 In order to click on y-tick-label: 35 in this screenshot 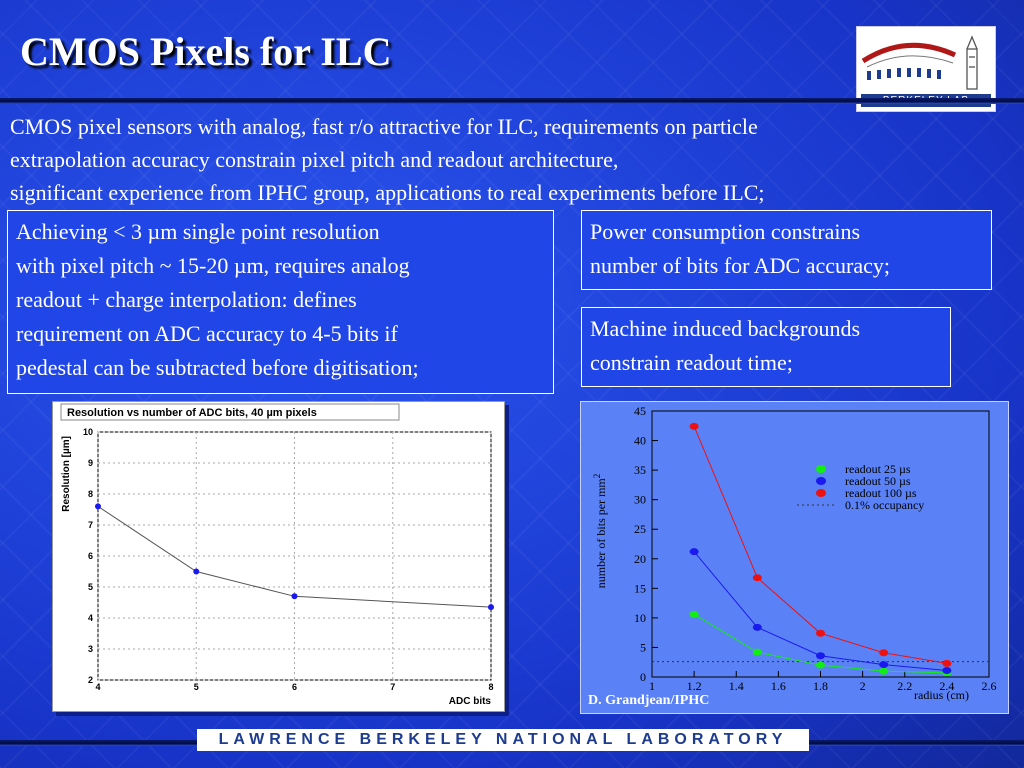, I will do `click(640, 470)`.